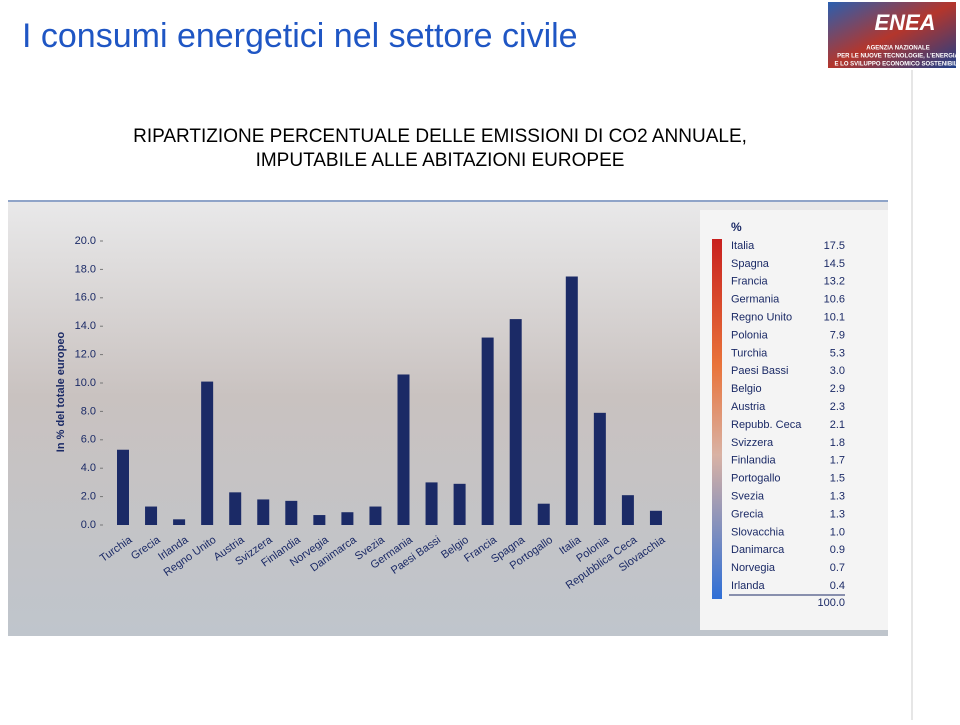  I want to click on table-name: Paesi Bassi, so click(759, 371).